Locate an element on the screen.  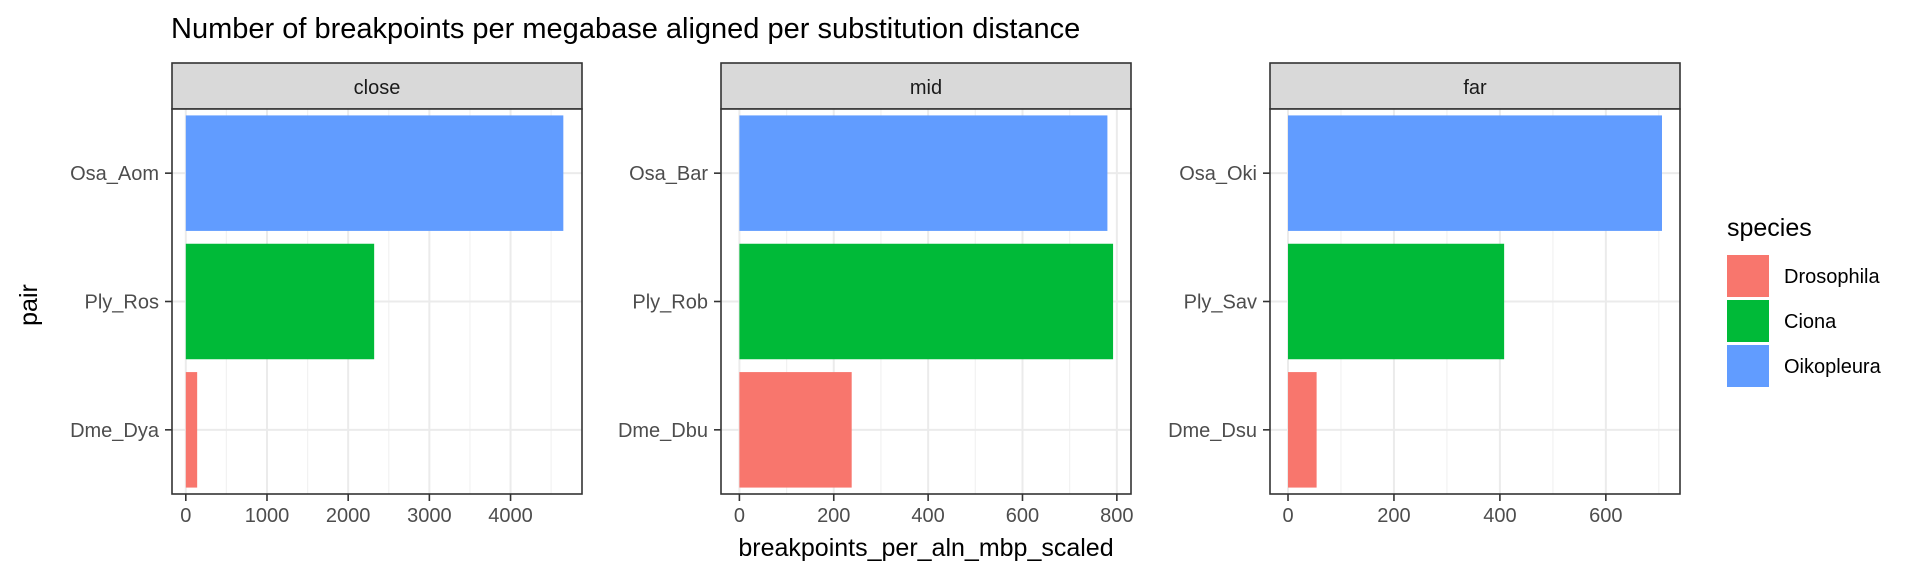
legend-label: Ciona is located at coordinates (1810, 322).